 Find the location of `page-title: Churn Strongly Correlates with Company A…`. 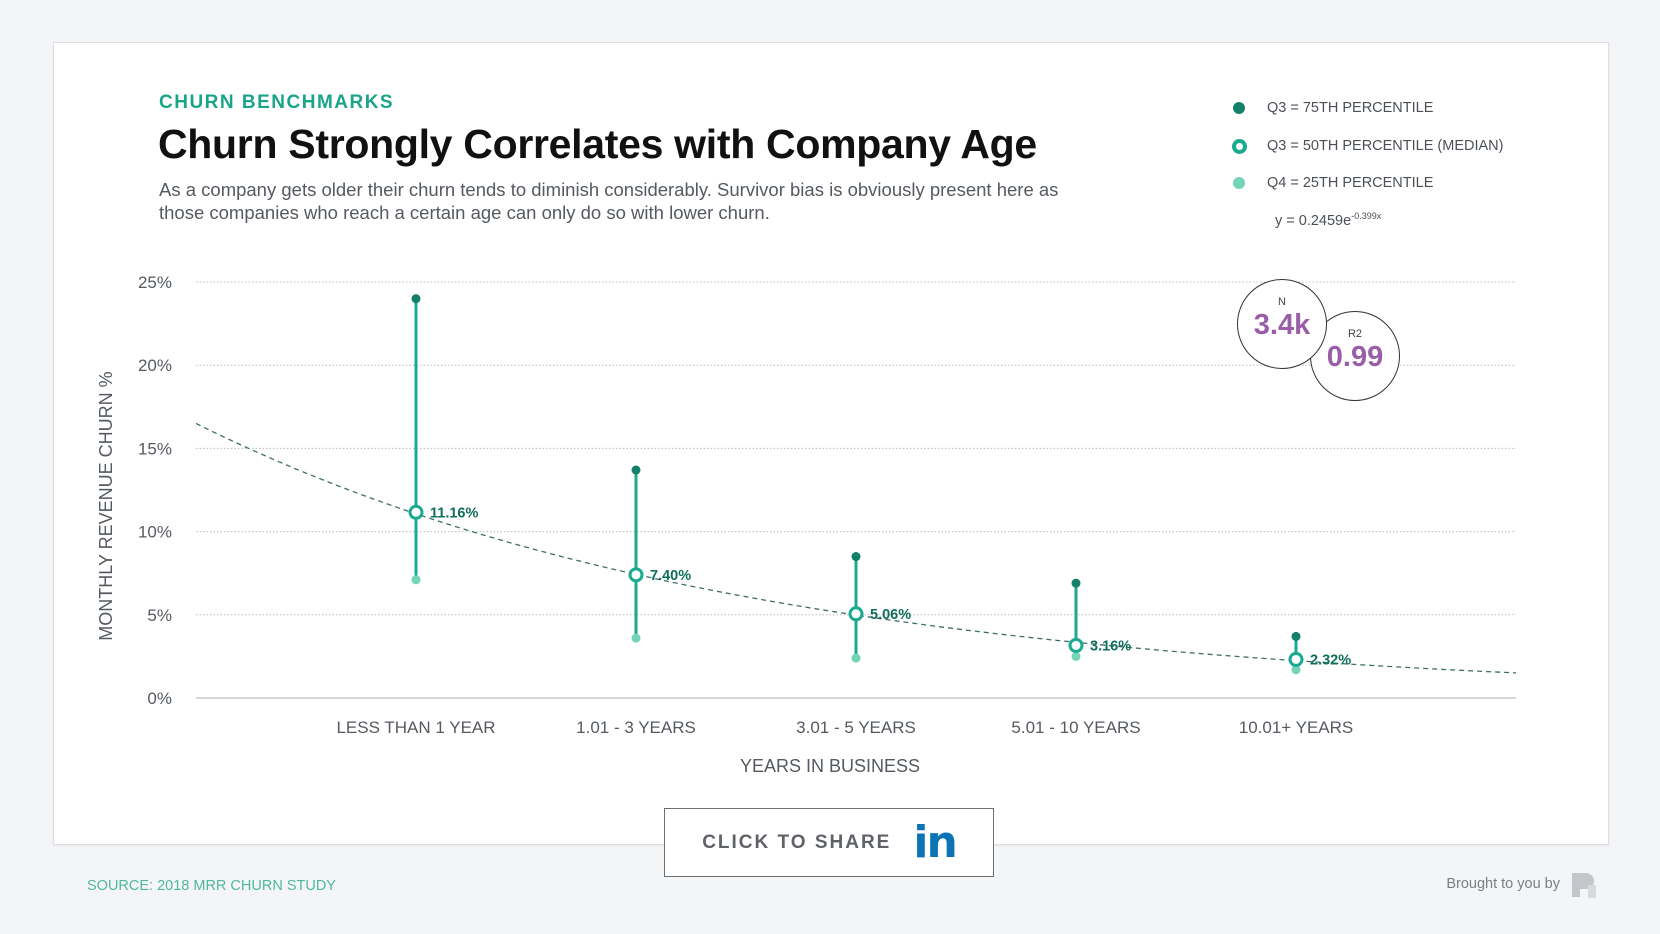

page-title: Churn Strongly Correlates with Company A… is located at coordinates (597, 144).